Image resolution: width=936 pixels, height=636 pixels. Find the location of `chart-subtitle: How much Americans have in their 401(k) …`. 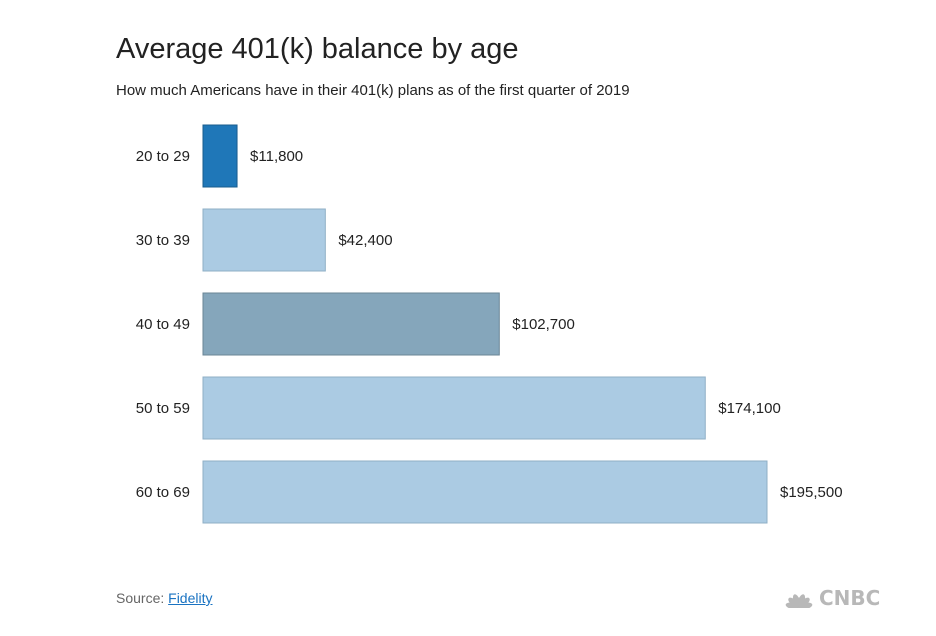

chart-subtitle: How much Americans have in their 401(k) … is located at coordinates (373, 90).